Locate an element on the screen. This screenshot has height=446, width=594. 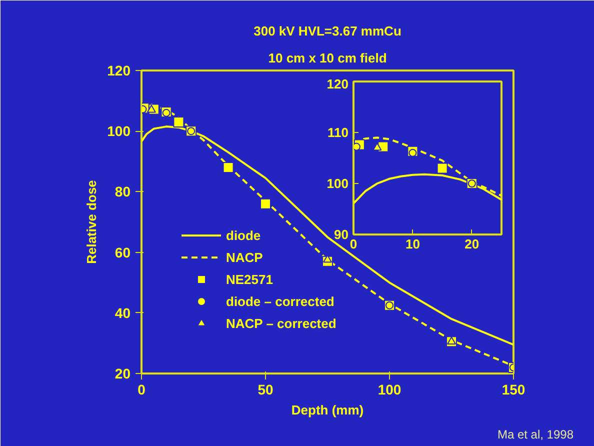
y-tick-label: 90 is located at coordinates (341, 234).